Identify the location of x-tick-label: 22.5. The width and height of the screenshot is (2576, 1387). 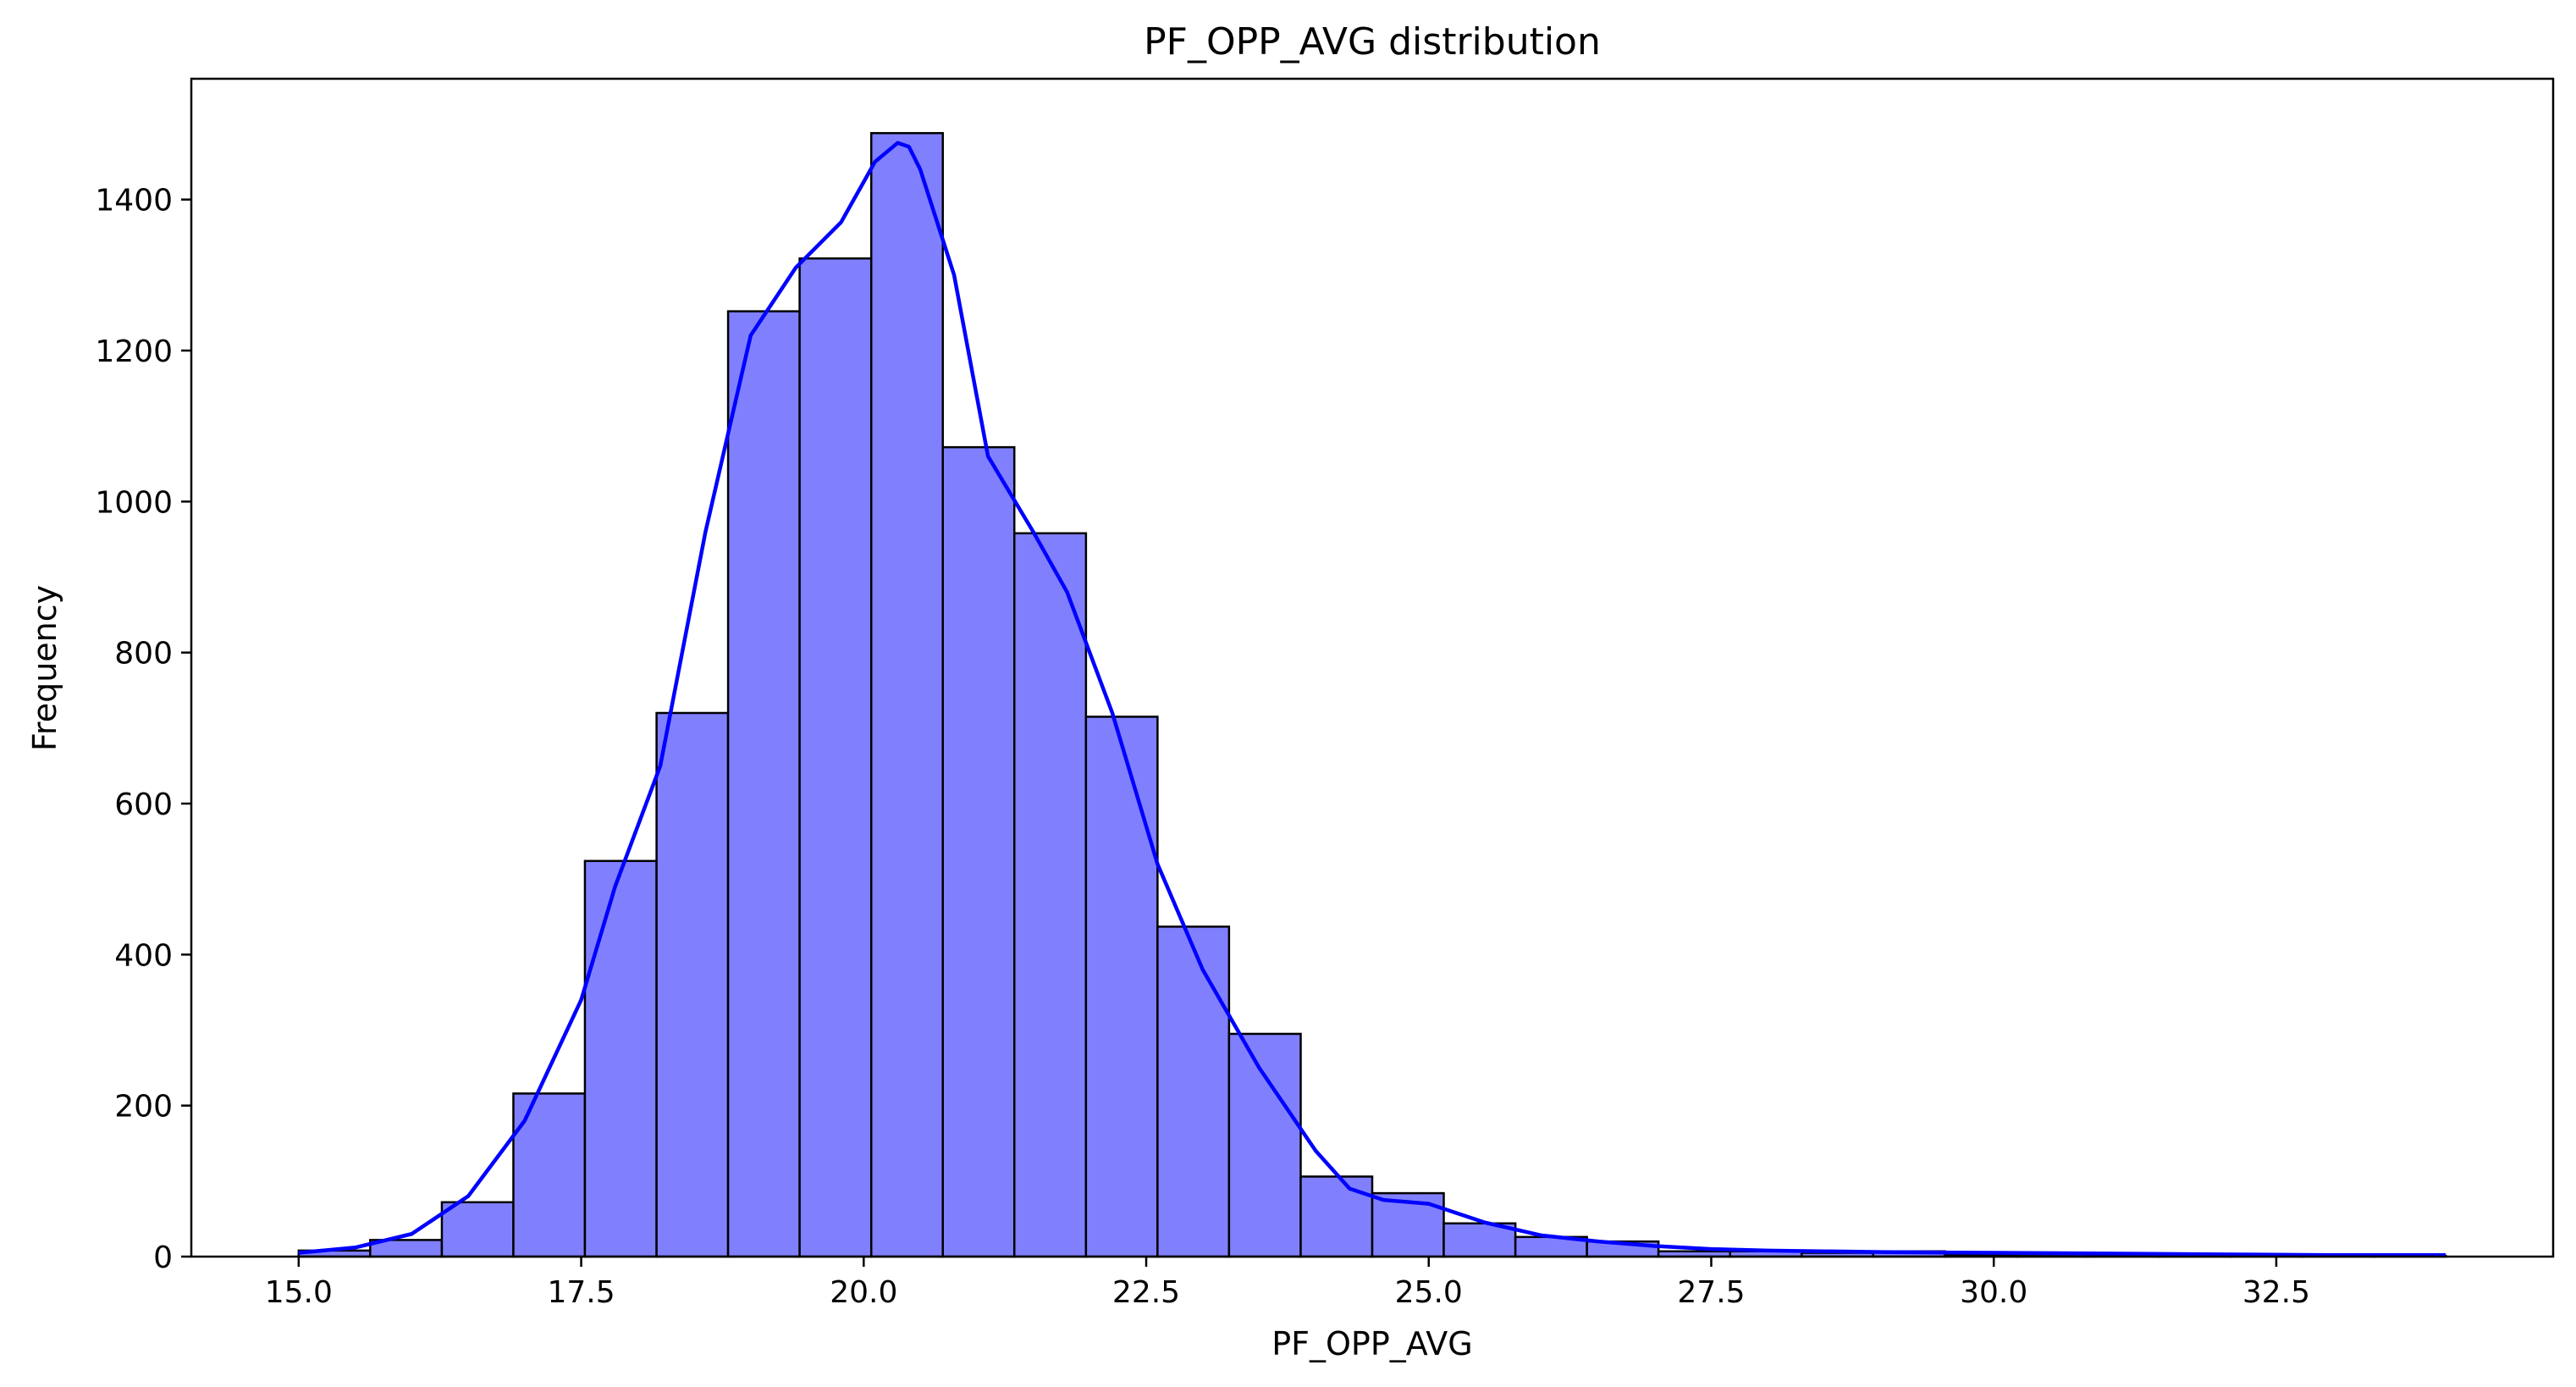
(1146, 1292).